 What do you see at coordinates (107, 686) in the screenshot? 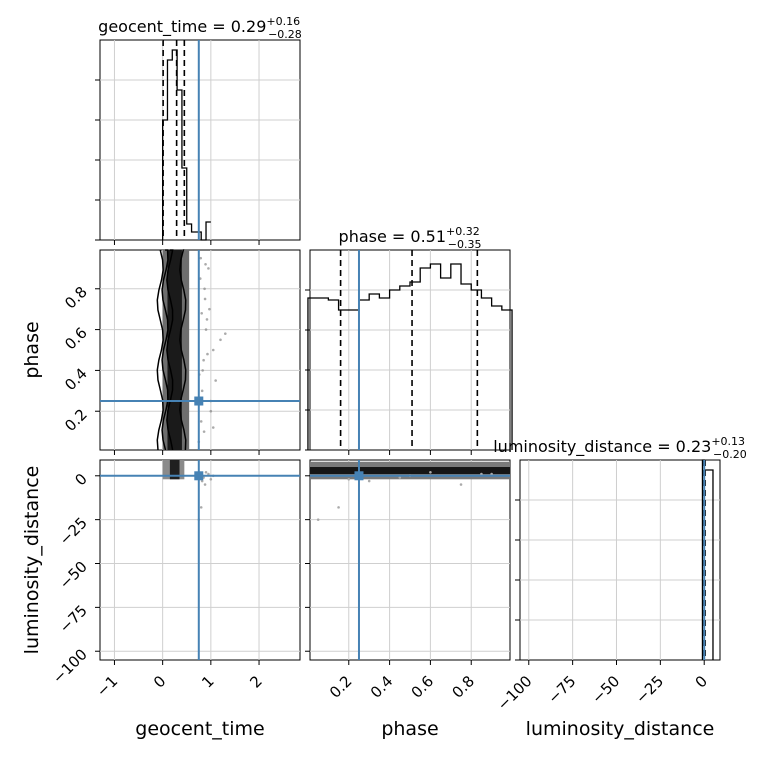
I see `xtick-label-geocent_time-0: −1` at bounding box center [107, 686].